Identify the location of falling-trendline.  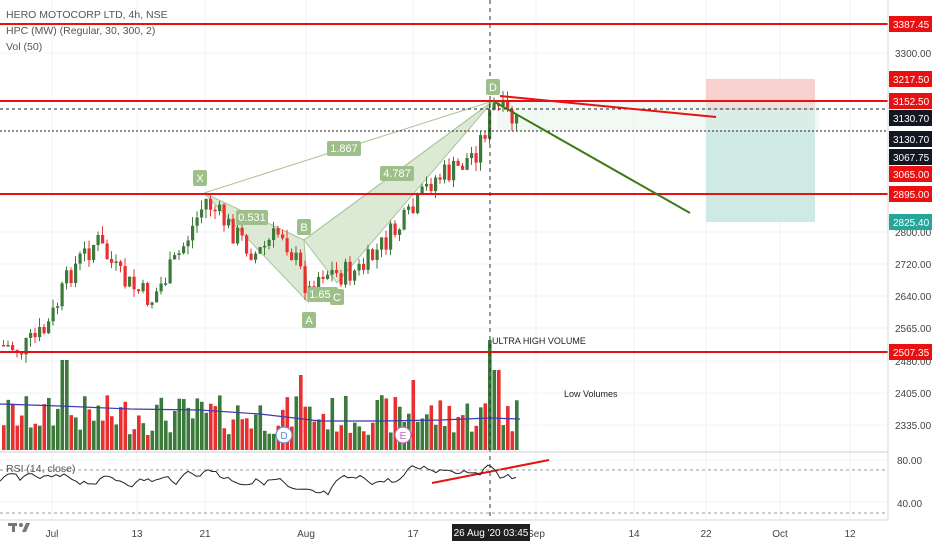
(608, 106).